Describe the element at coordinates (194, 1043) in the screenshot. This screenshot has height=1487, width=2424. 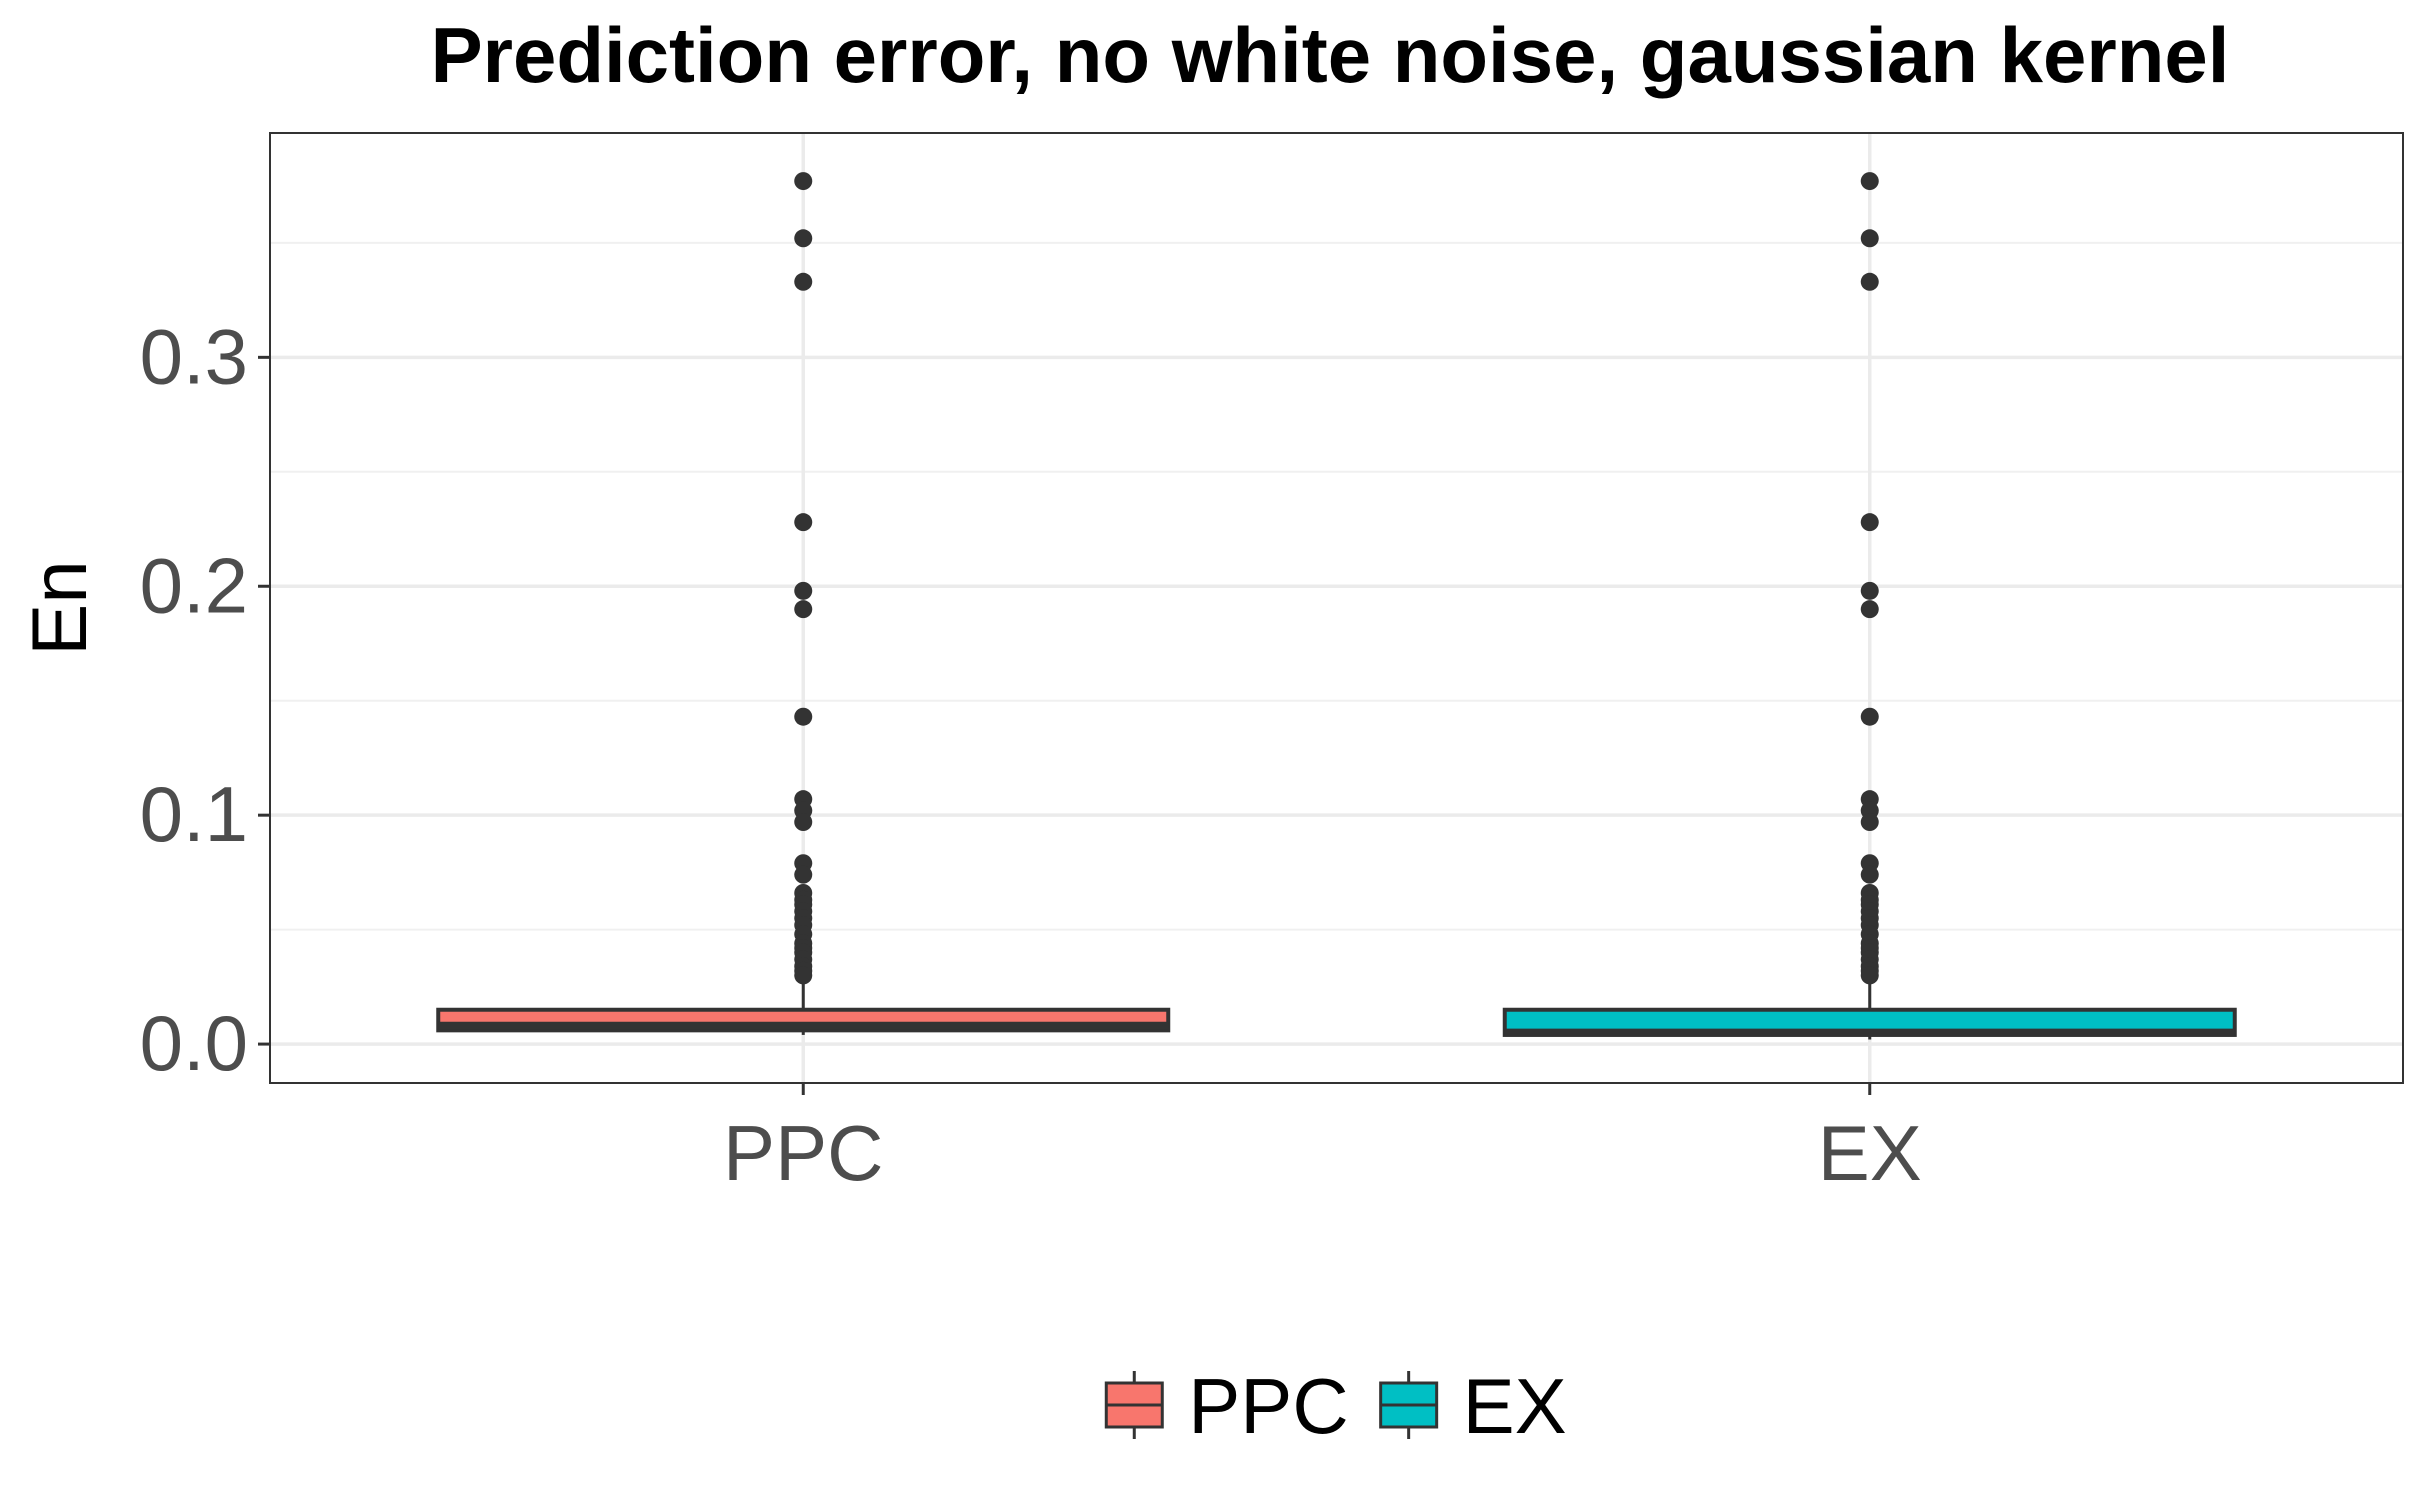
I see `y-tick-label: 0.0` at that location.